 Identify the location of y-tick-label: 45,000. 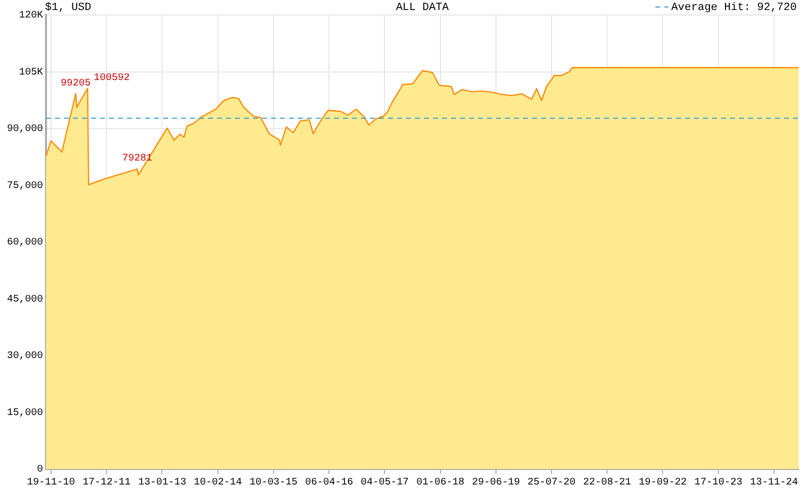
(24, 300).